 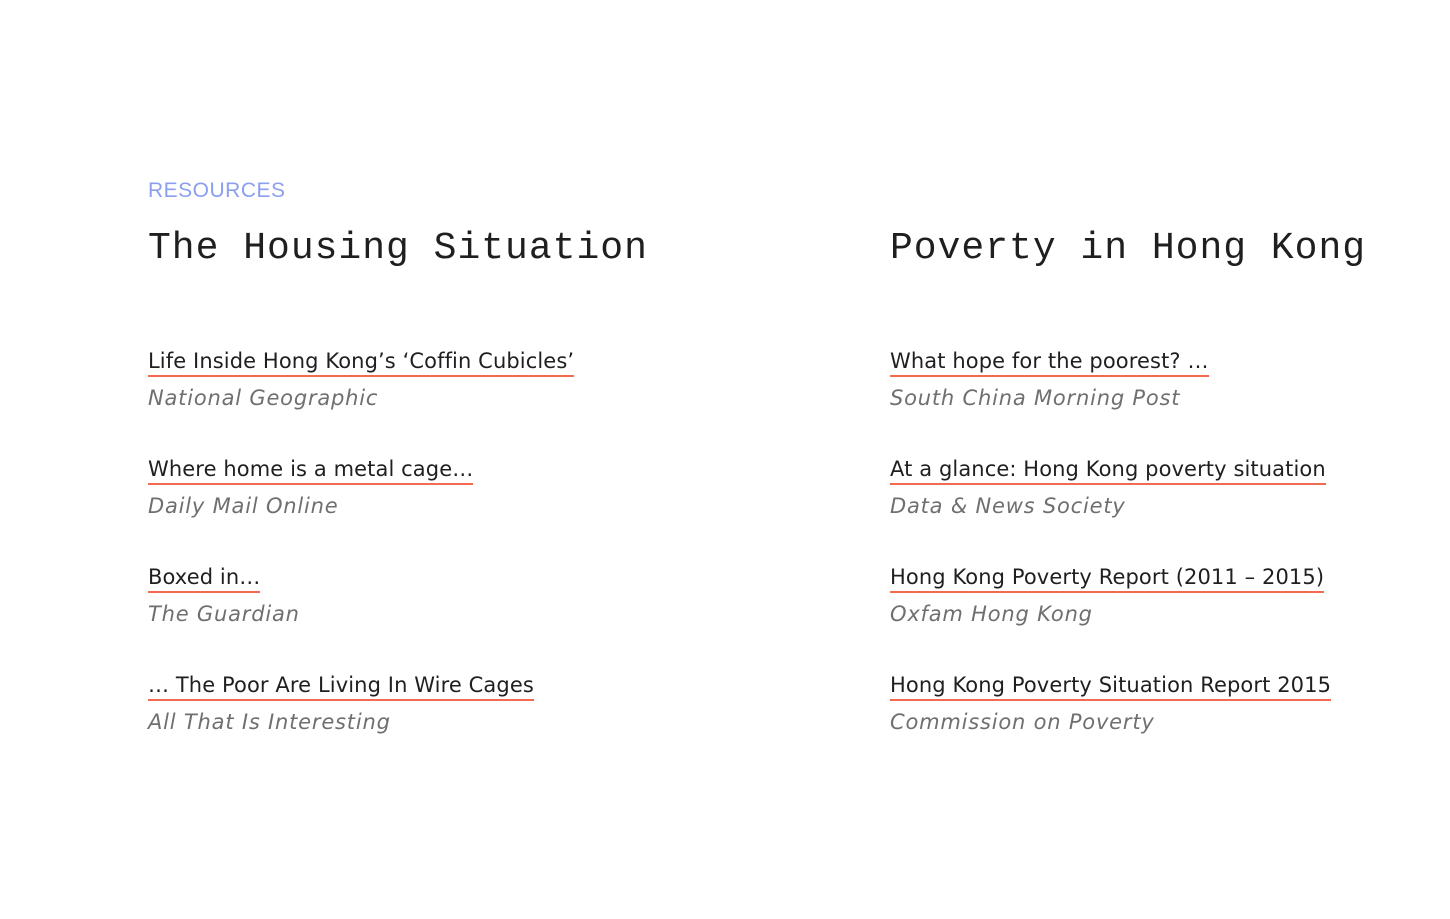 I want to click on section-label: RESOURCES, so click(x=217, y=190).